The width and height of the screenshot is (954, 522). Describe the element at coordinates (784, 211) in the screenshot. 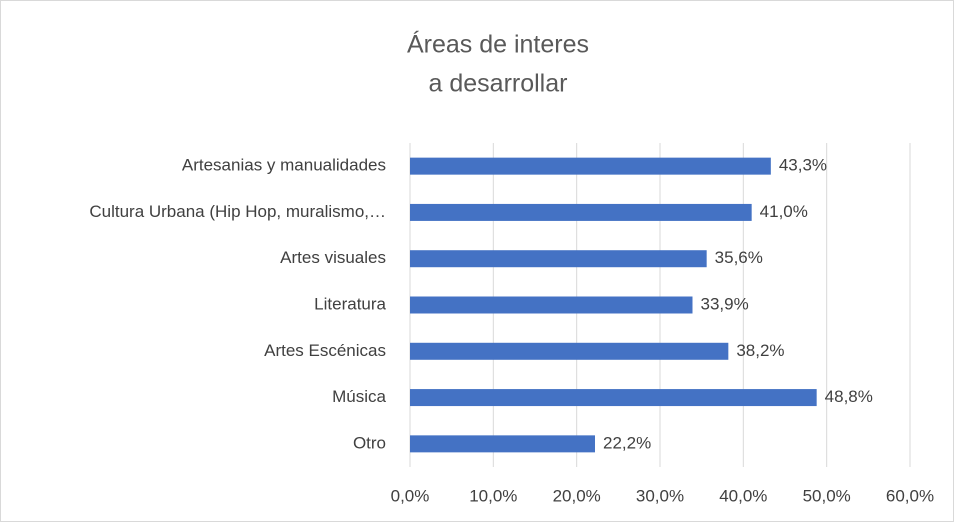

I see `data-label: 41,0%` at that location.